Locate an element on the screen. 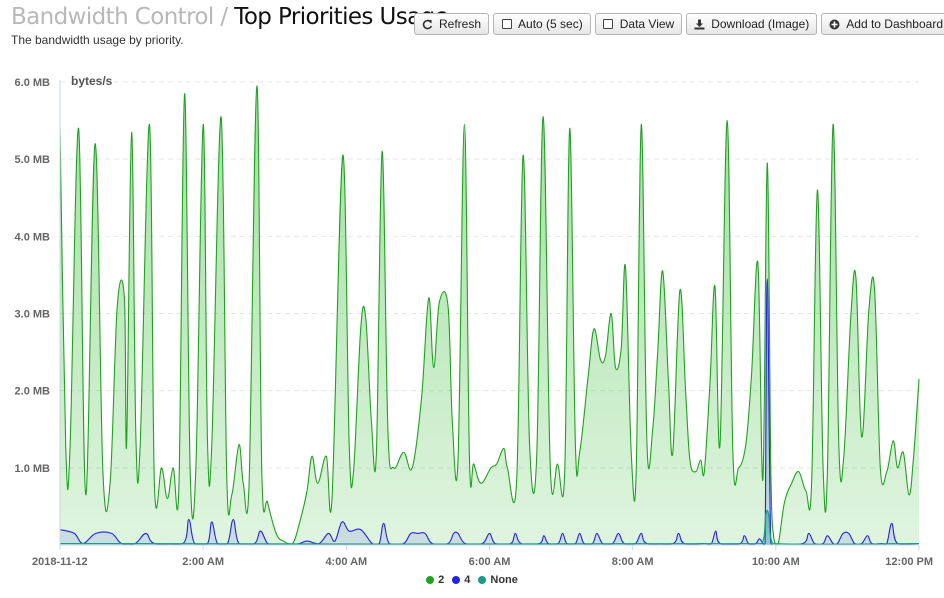 Image resolution: width=944 pixels, height=598 pixels. legend-label: 4 is located at coordinates (467, 580).